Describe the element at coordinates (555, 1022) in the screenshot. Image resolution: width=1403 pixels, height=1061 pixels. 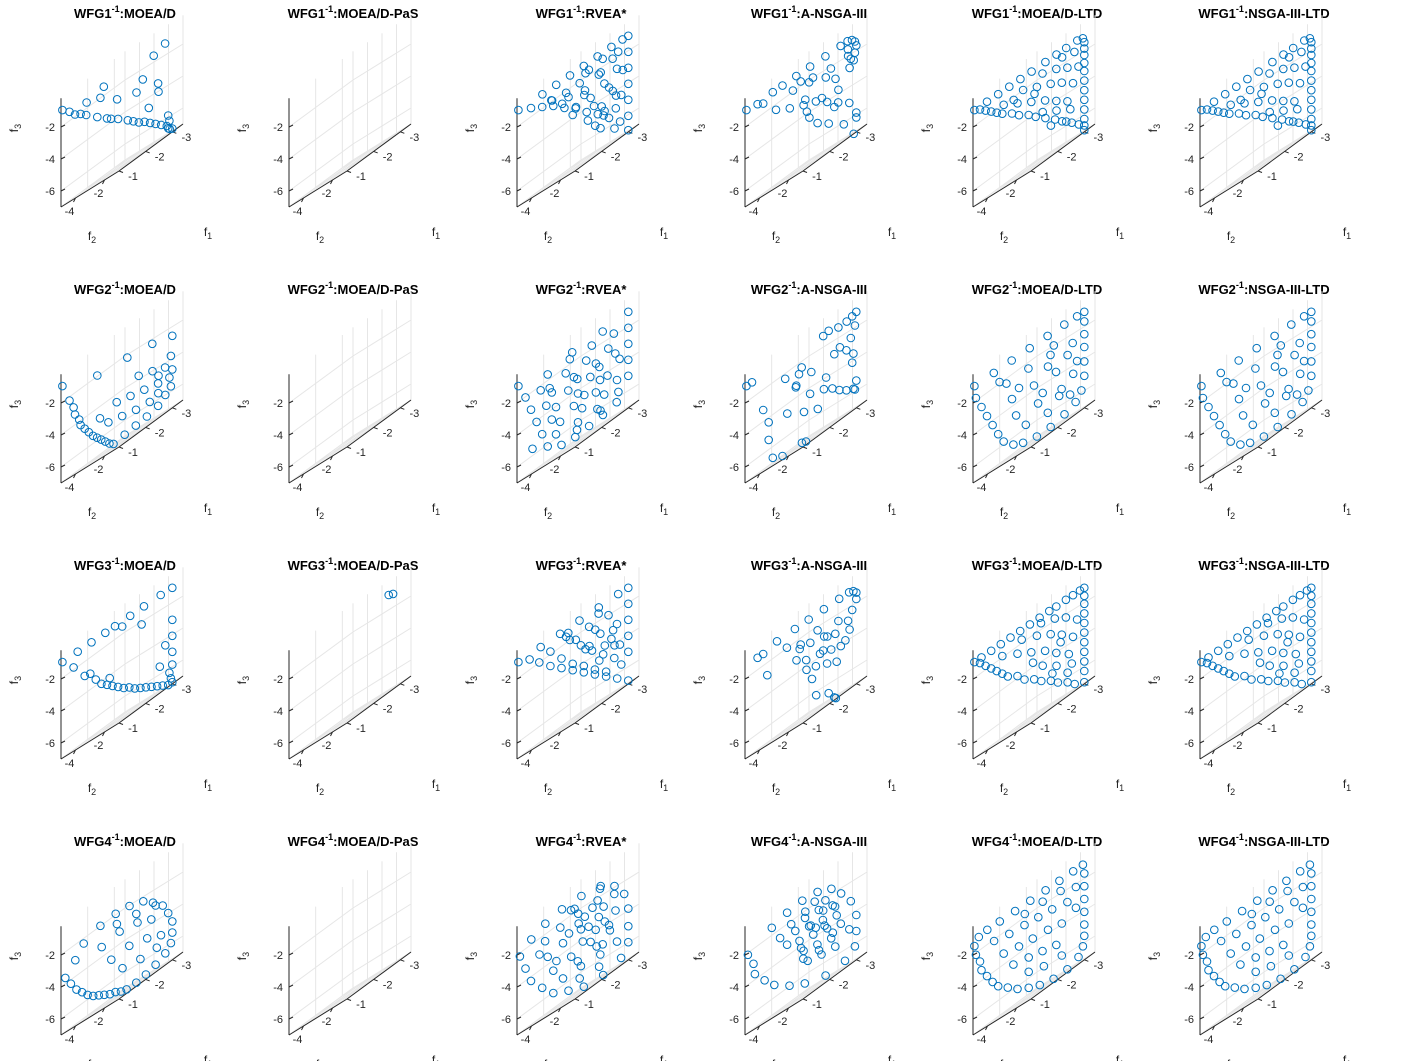
I see `f2-tick-label: -2` at that location.